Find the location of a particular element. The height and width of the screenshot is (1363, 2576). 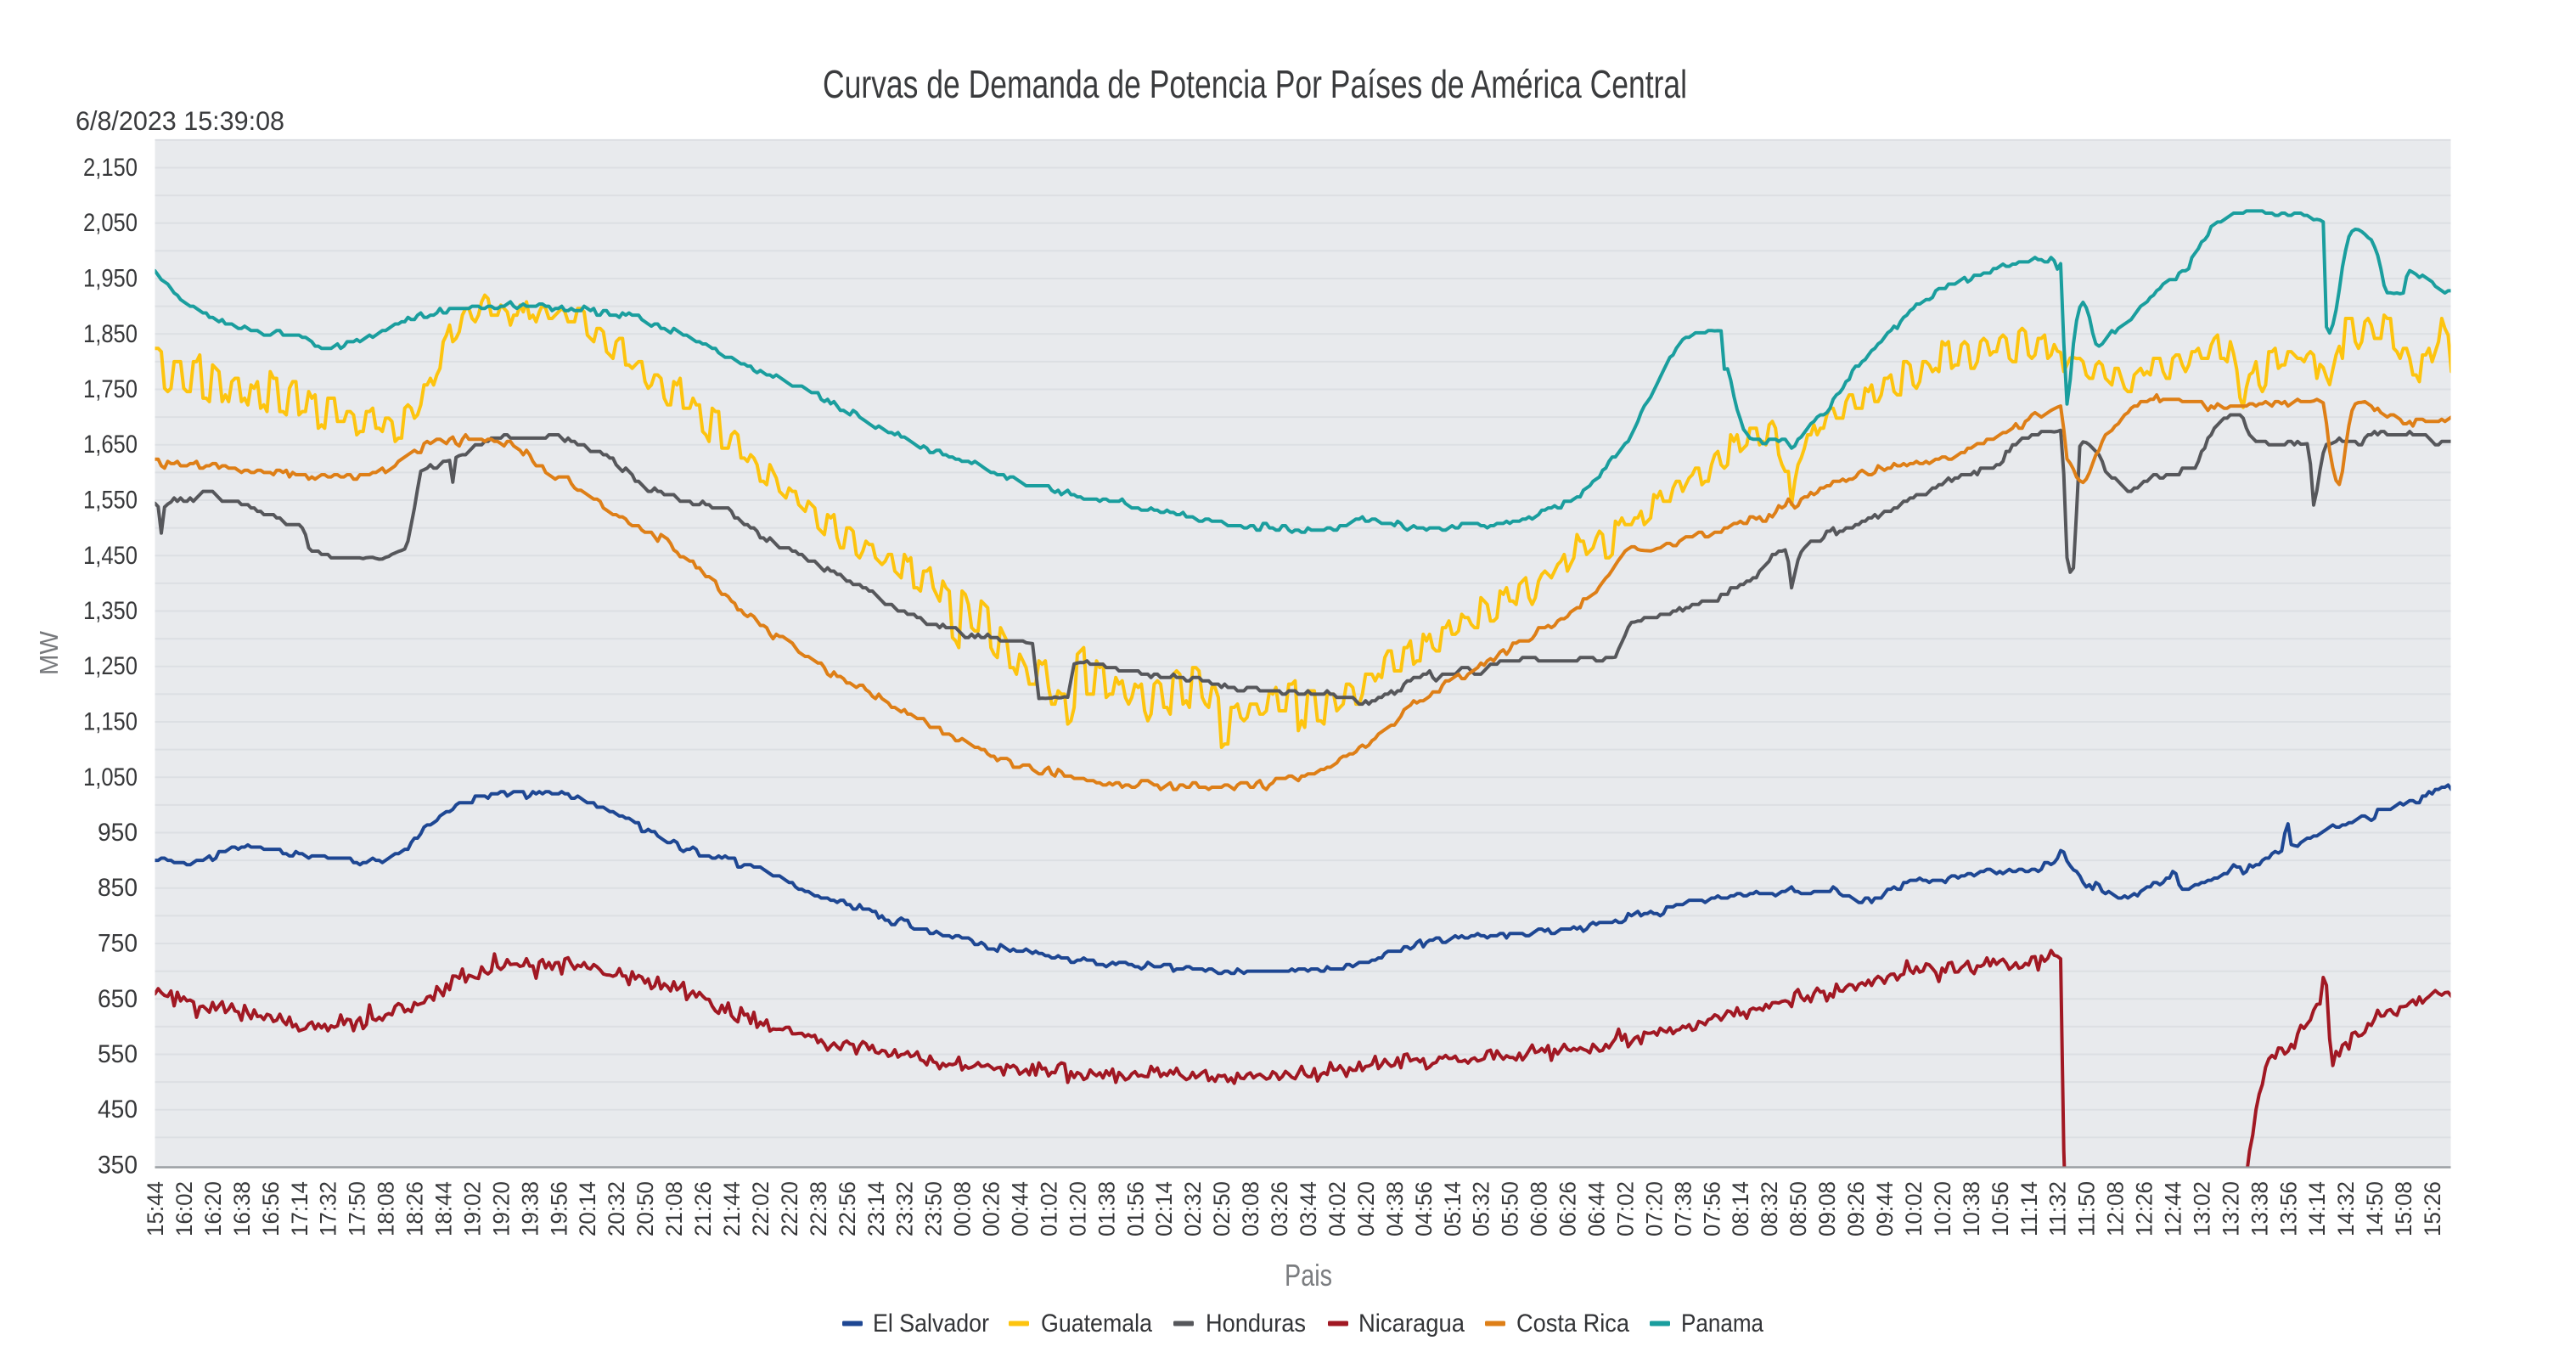

svg-text: 08:14 is located at coordinates (1740, 1208).